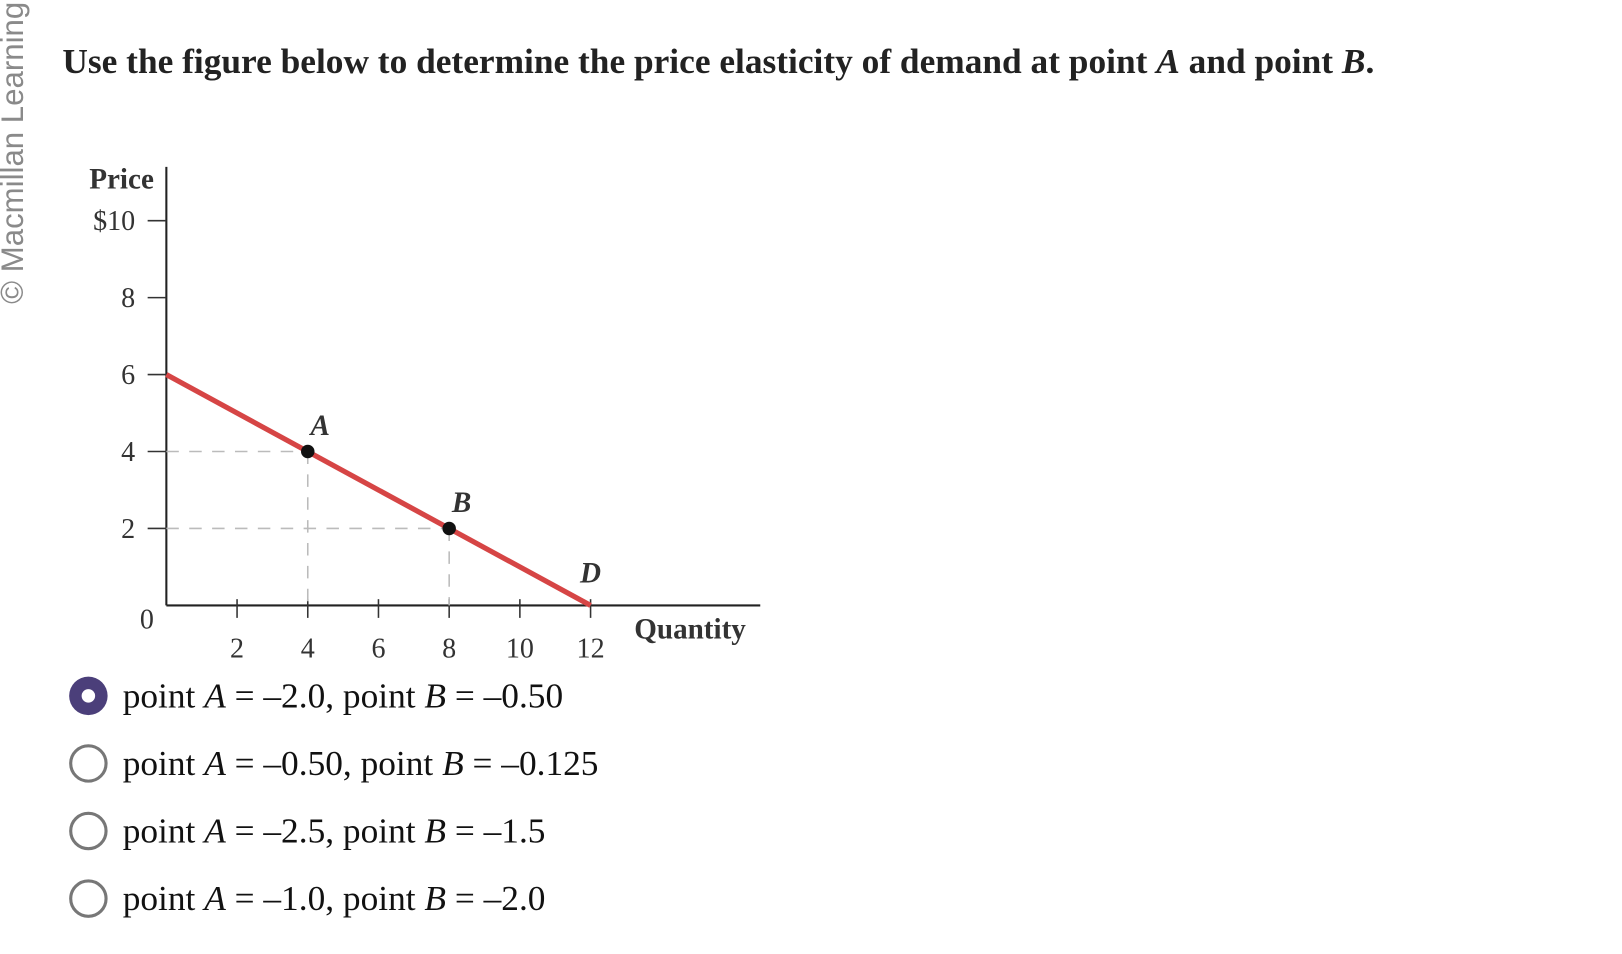 Image resolution: width=1622 pixels, height=954 pixels. I want to click on x-axis-label: Quantity, so click(690, 630).